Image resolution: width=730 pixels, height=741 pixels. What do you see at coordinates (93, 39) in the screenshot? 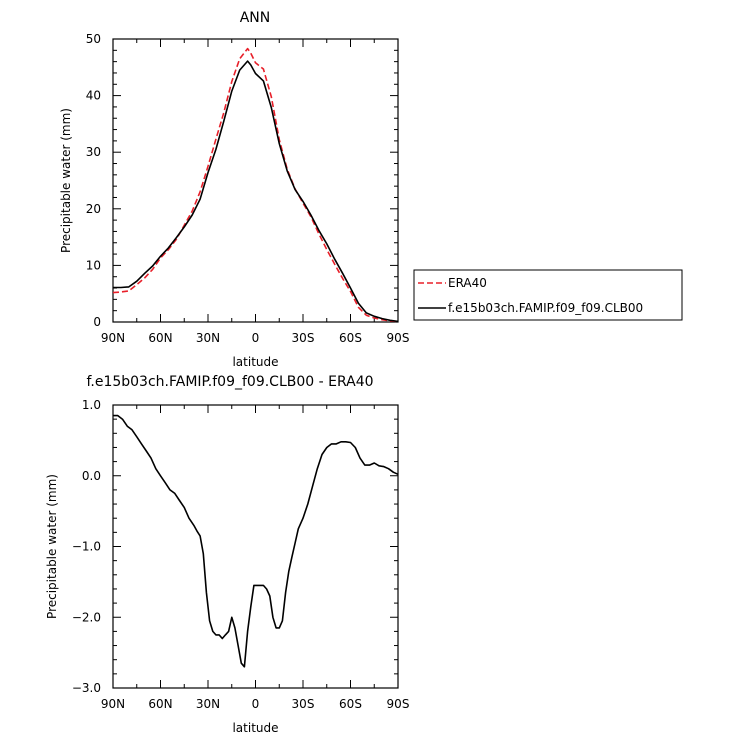
I see `y-tick-label: 50` at bounding box center [93, 39].